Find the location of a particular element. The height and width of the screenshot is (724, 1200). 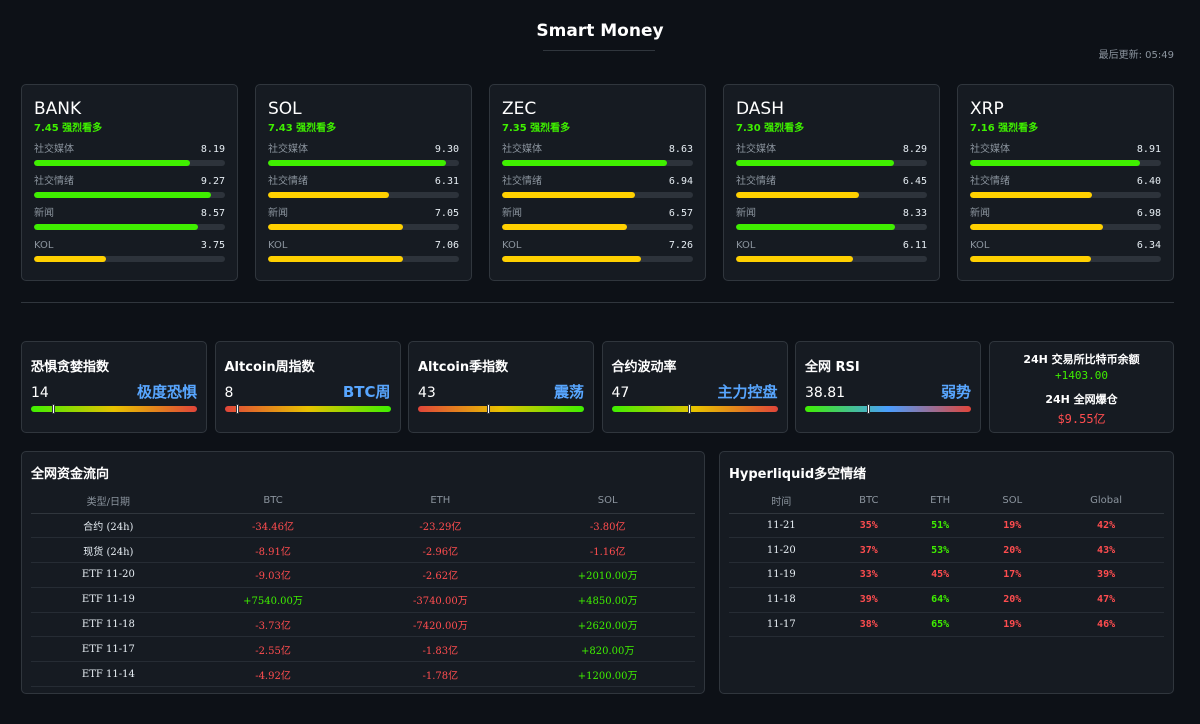

table-header: Global is located at coordinates (1106, 501).